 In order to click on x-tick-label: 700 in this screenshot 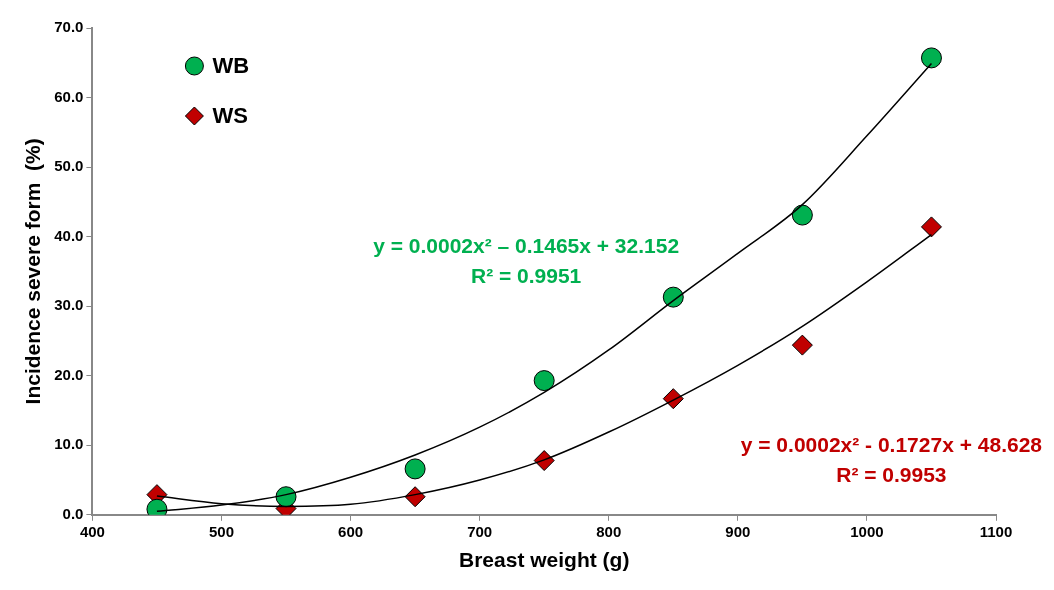, I will do `click(480, 531)`.